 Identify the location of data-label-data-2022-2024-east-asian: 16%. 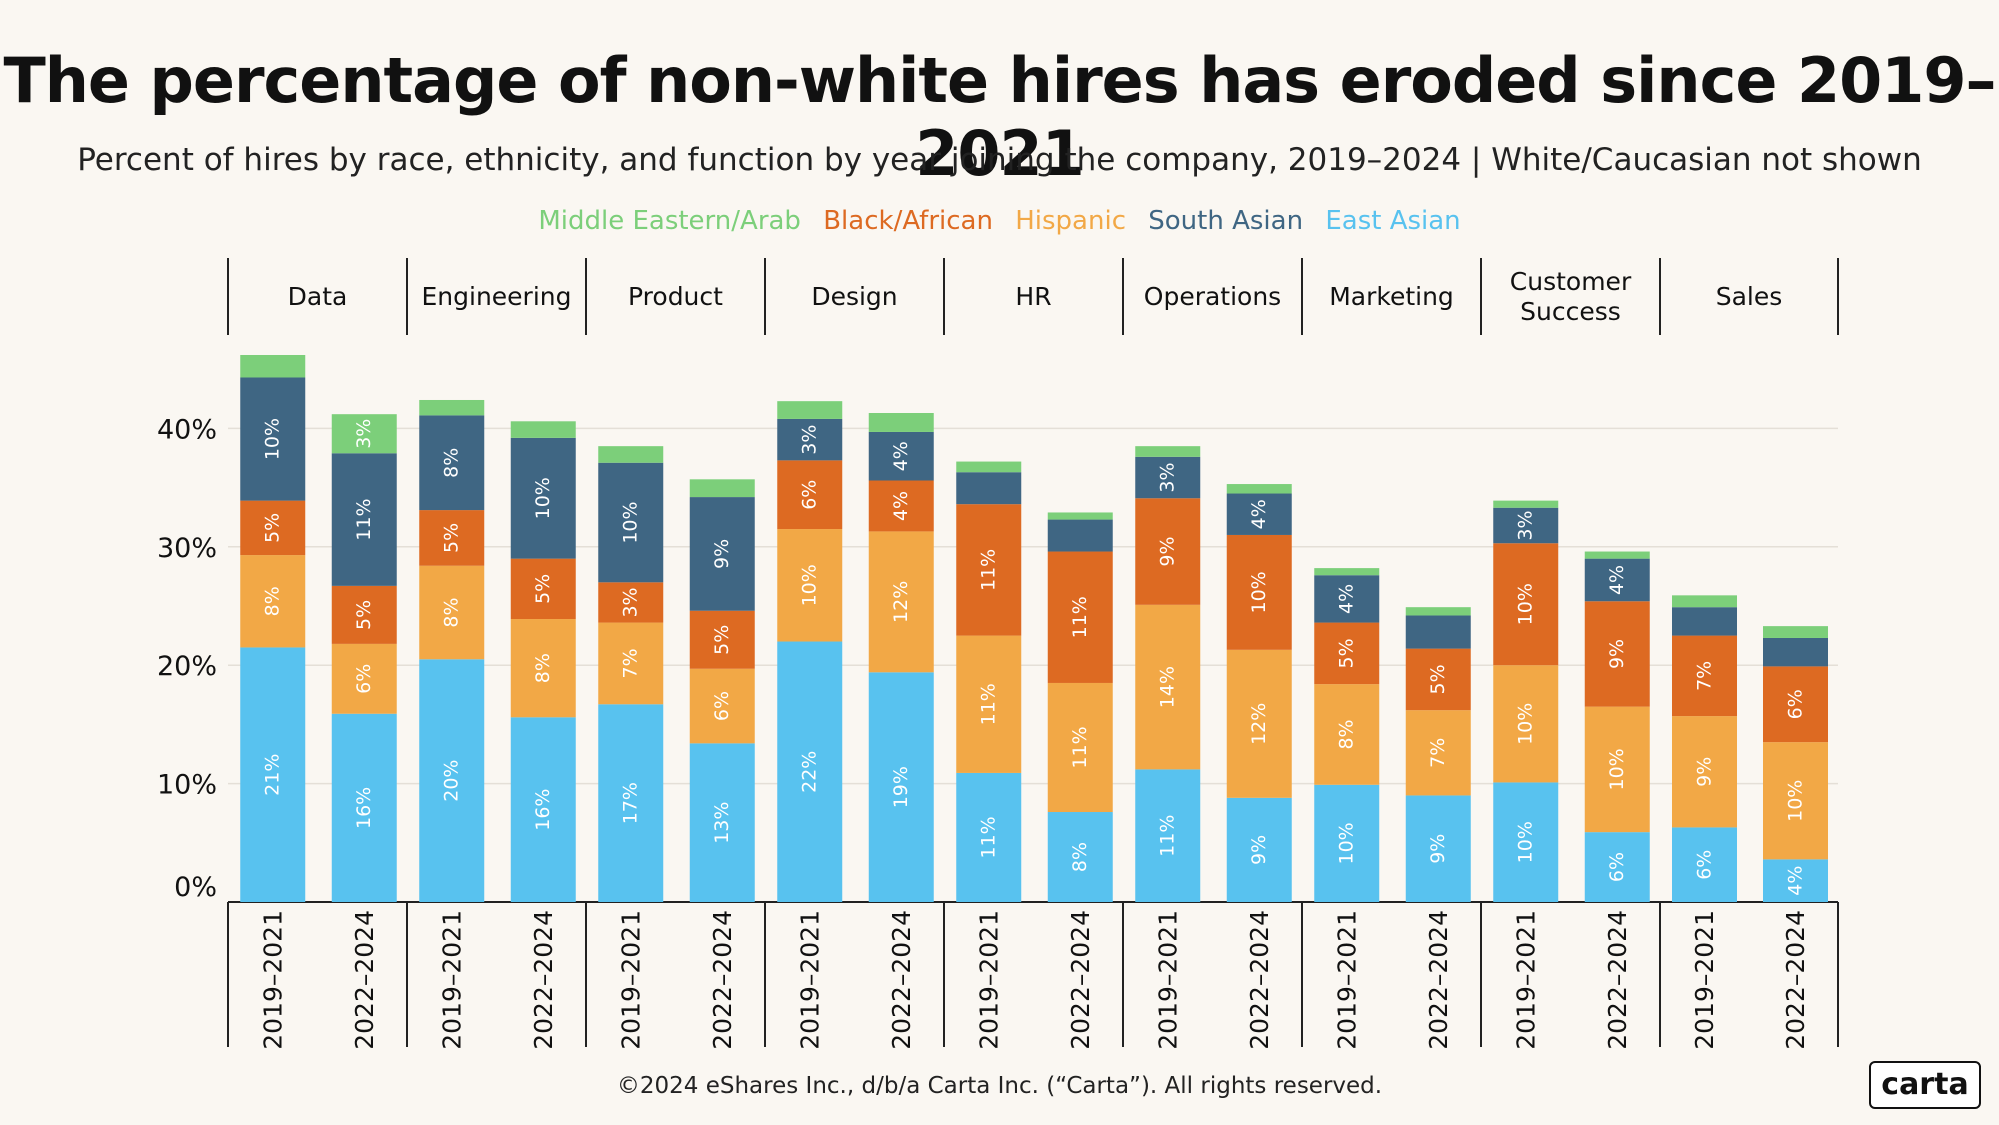
(364, 808).